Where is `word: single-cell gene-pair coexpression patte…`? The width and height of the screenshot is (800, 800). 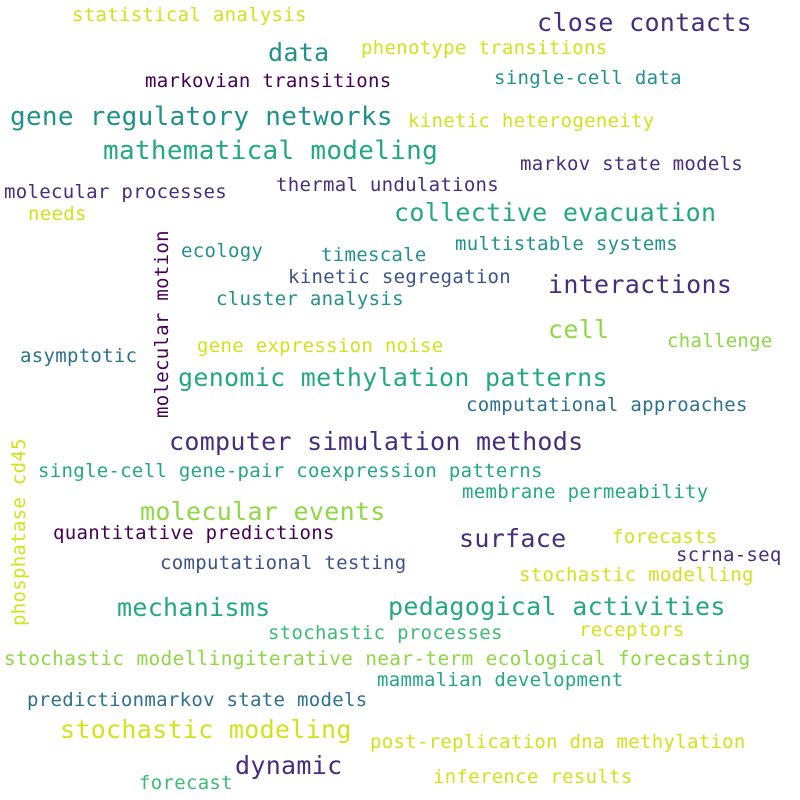
word: single-cell gene-pair coexpression patte… is located at coordinates (290, 471).